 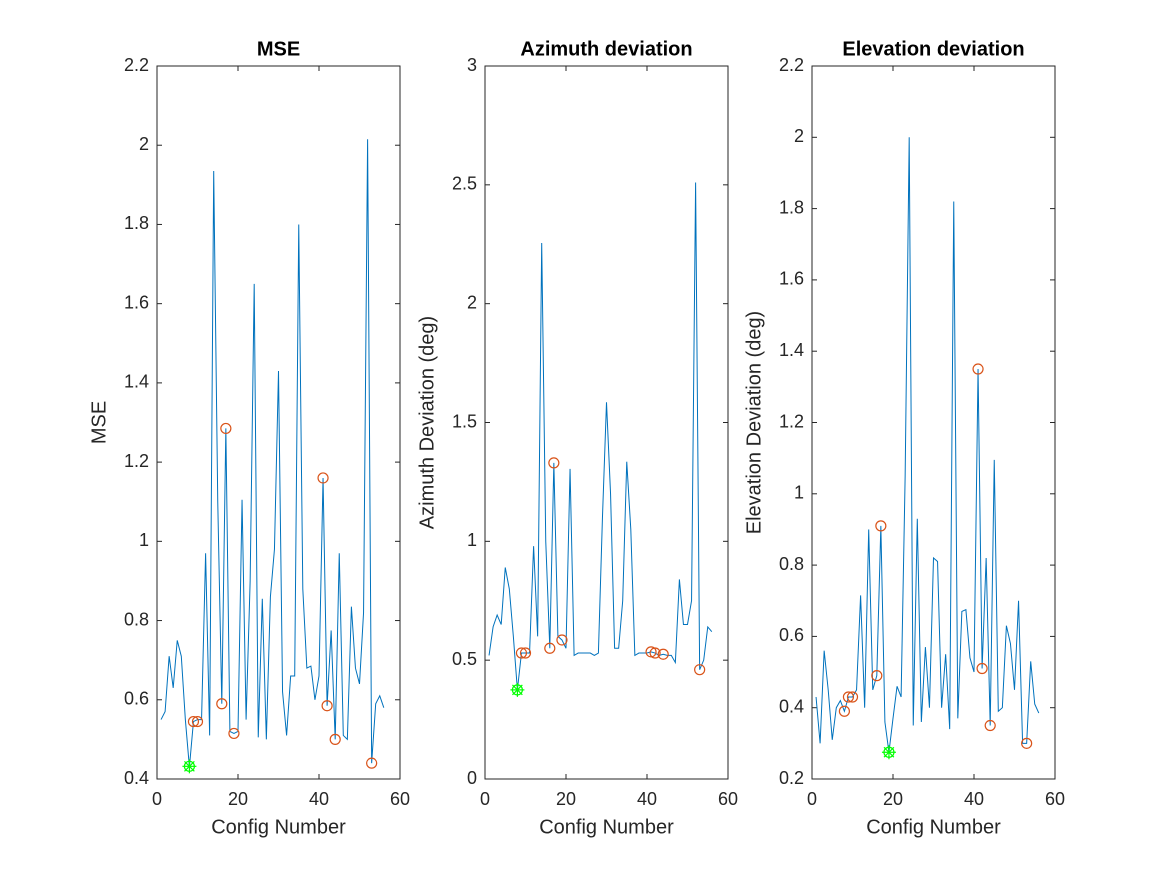 I want to click on y-axis-label: MSE, so click(x=99, y=422).